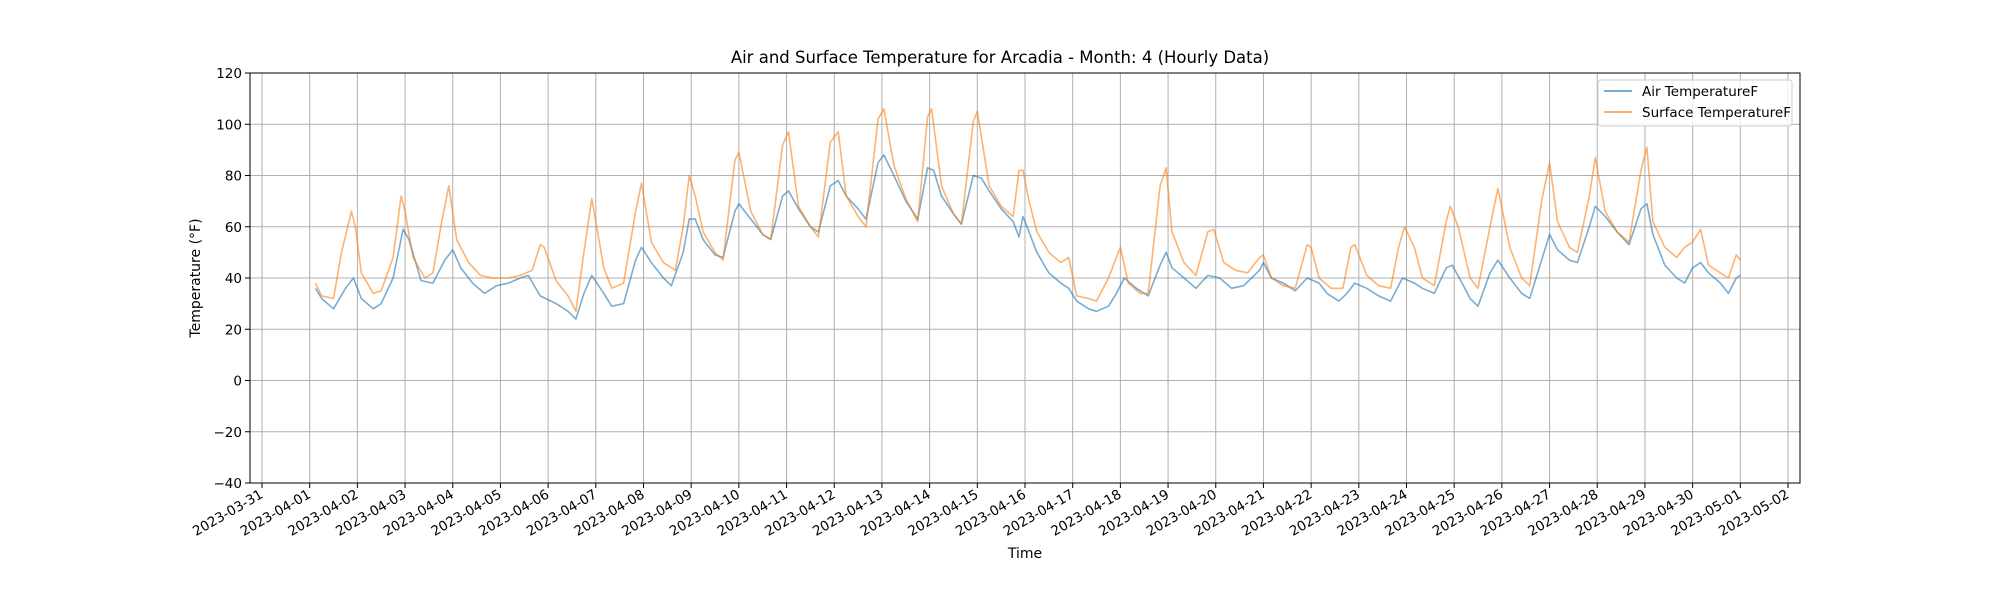 The image size is (2000, 600). I want to click on y-tick-label: 40, so click(233, 279).